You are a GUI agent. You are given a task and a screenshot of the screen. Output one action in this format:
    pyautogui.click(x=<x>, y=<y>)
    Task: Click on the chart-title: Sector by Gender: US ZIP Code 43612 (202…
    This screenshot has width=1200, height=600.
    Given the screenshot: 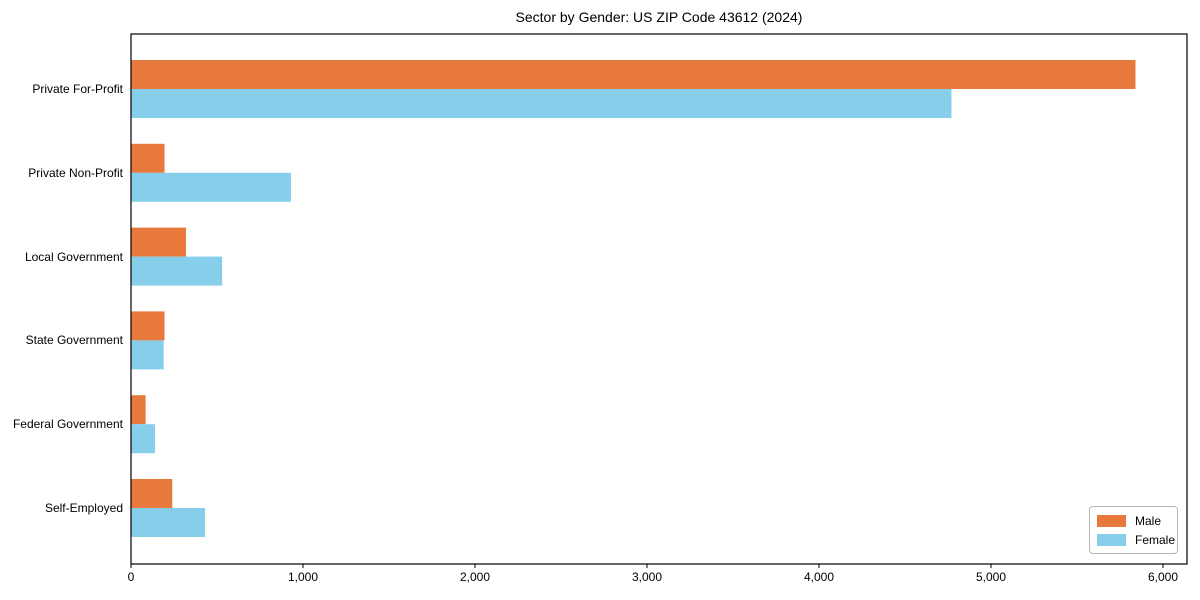 What is the action you would take?
    pyautogui.click(x=659, y=17)
    